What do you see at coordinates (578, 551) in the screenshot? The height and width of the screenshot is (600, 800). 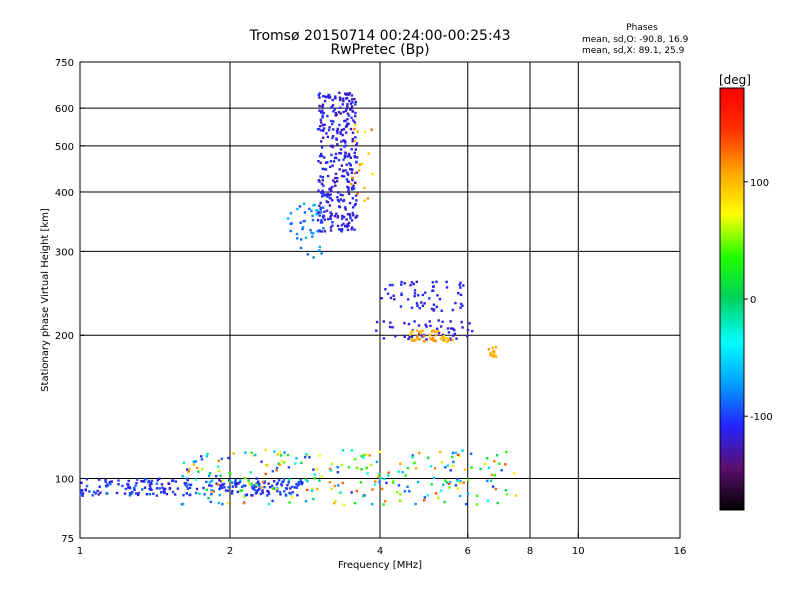 I see `x-tick-label: 10` at bounding box center [578, 551].